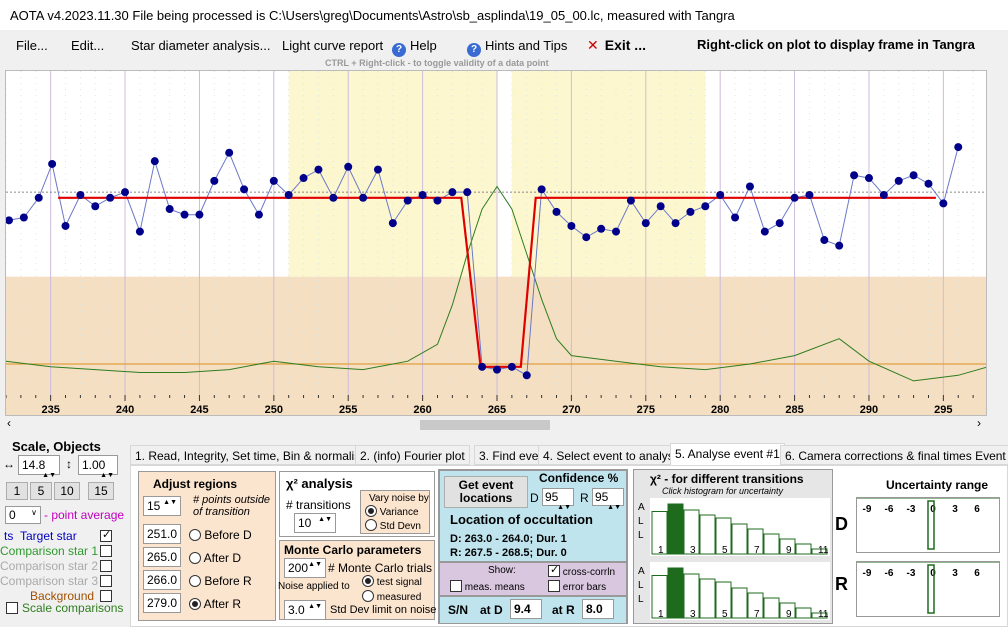  Describe the element at coordinates (414, 47) in the screenshot. I see `menu-help: ? Help` at that location.